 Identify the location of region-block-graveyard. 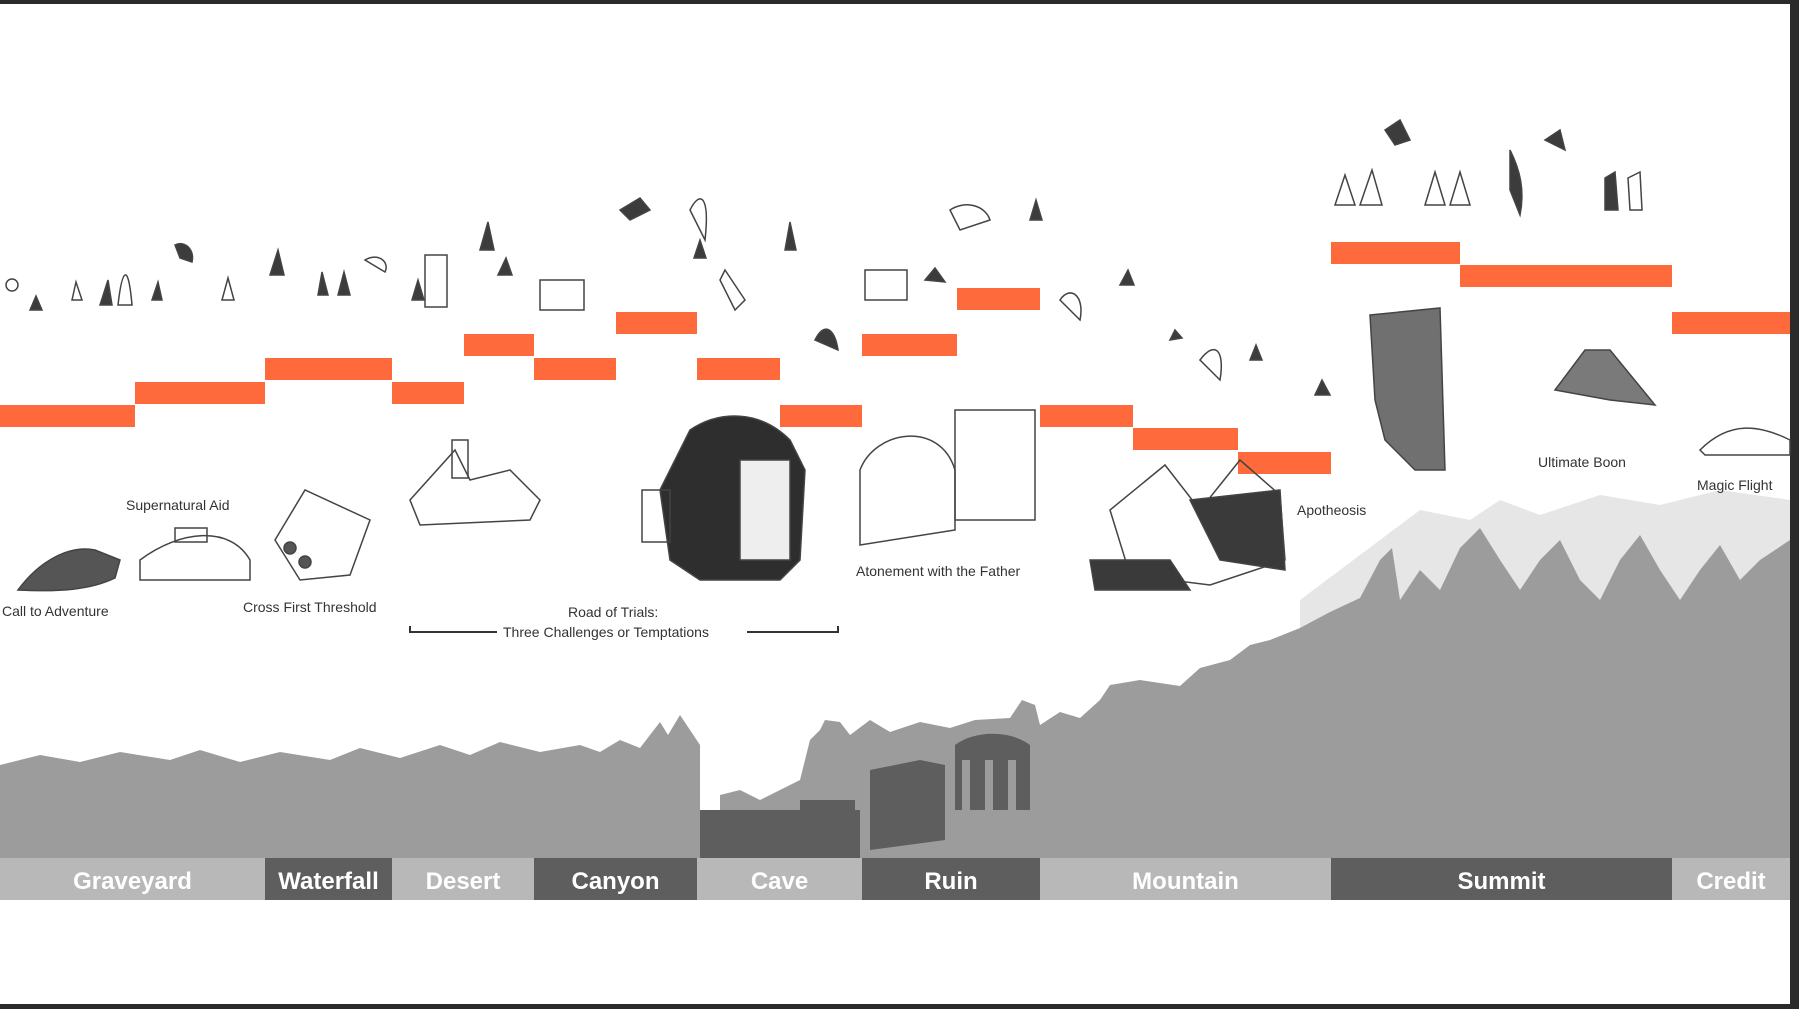
(132, 879).